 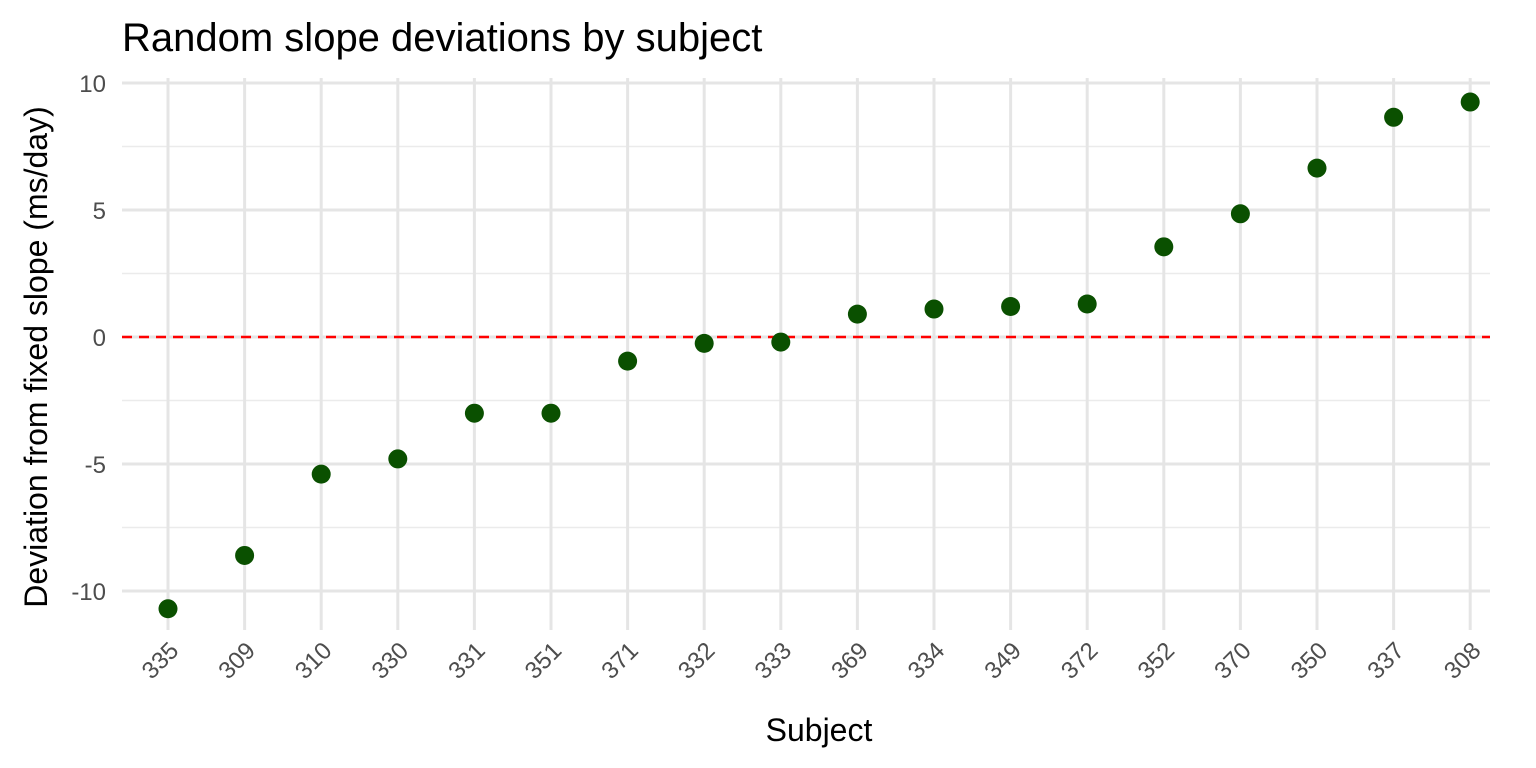 I want to click on x-tick-label: 370, so click(x=1232, y=660).